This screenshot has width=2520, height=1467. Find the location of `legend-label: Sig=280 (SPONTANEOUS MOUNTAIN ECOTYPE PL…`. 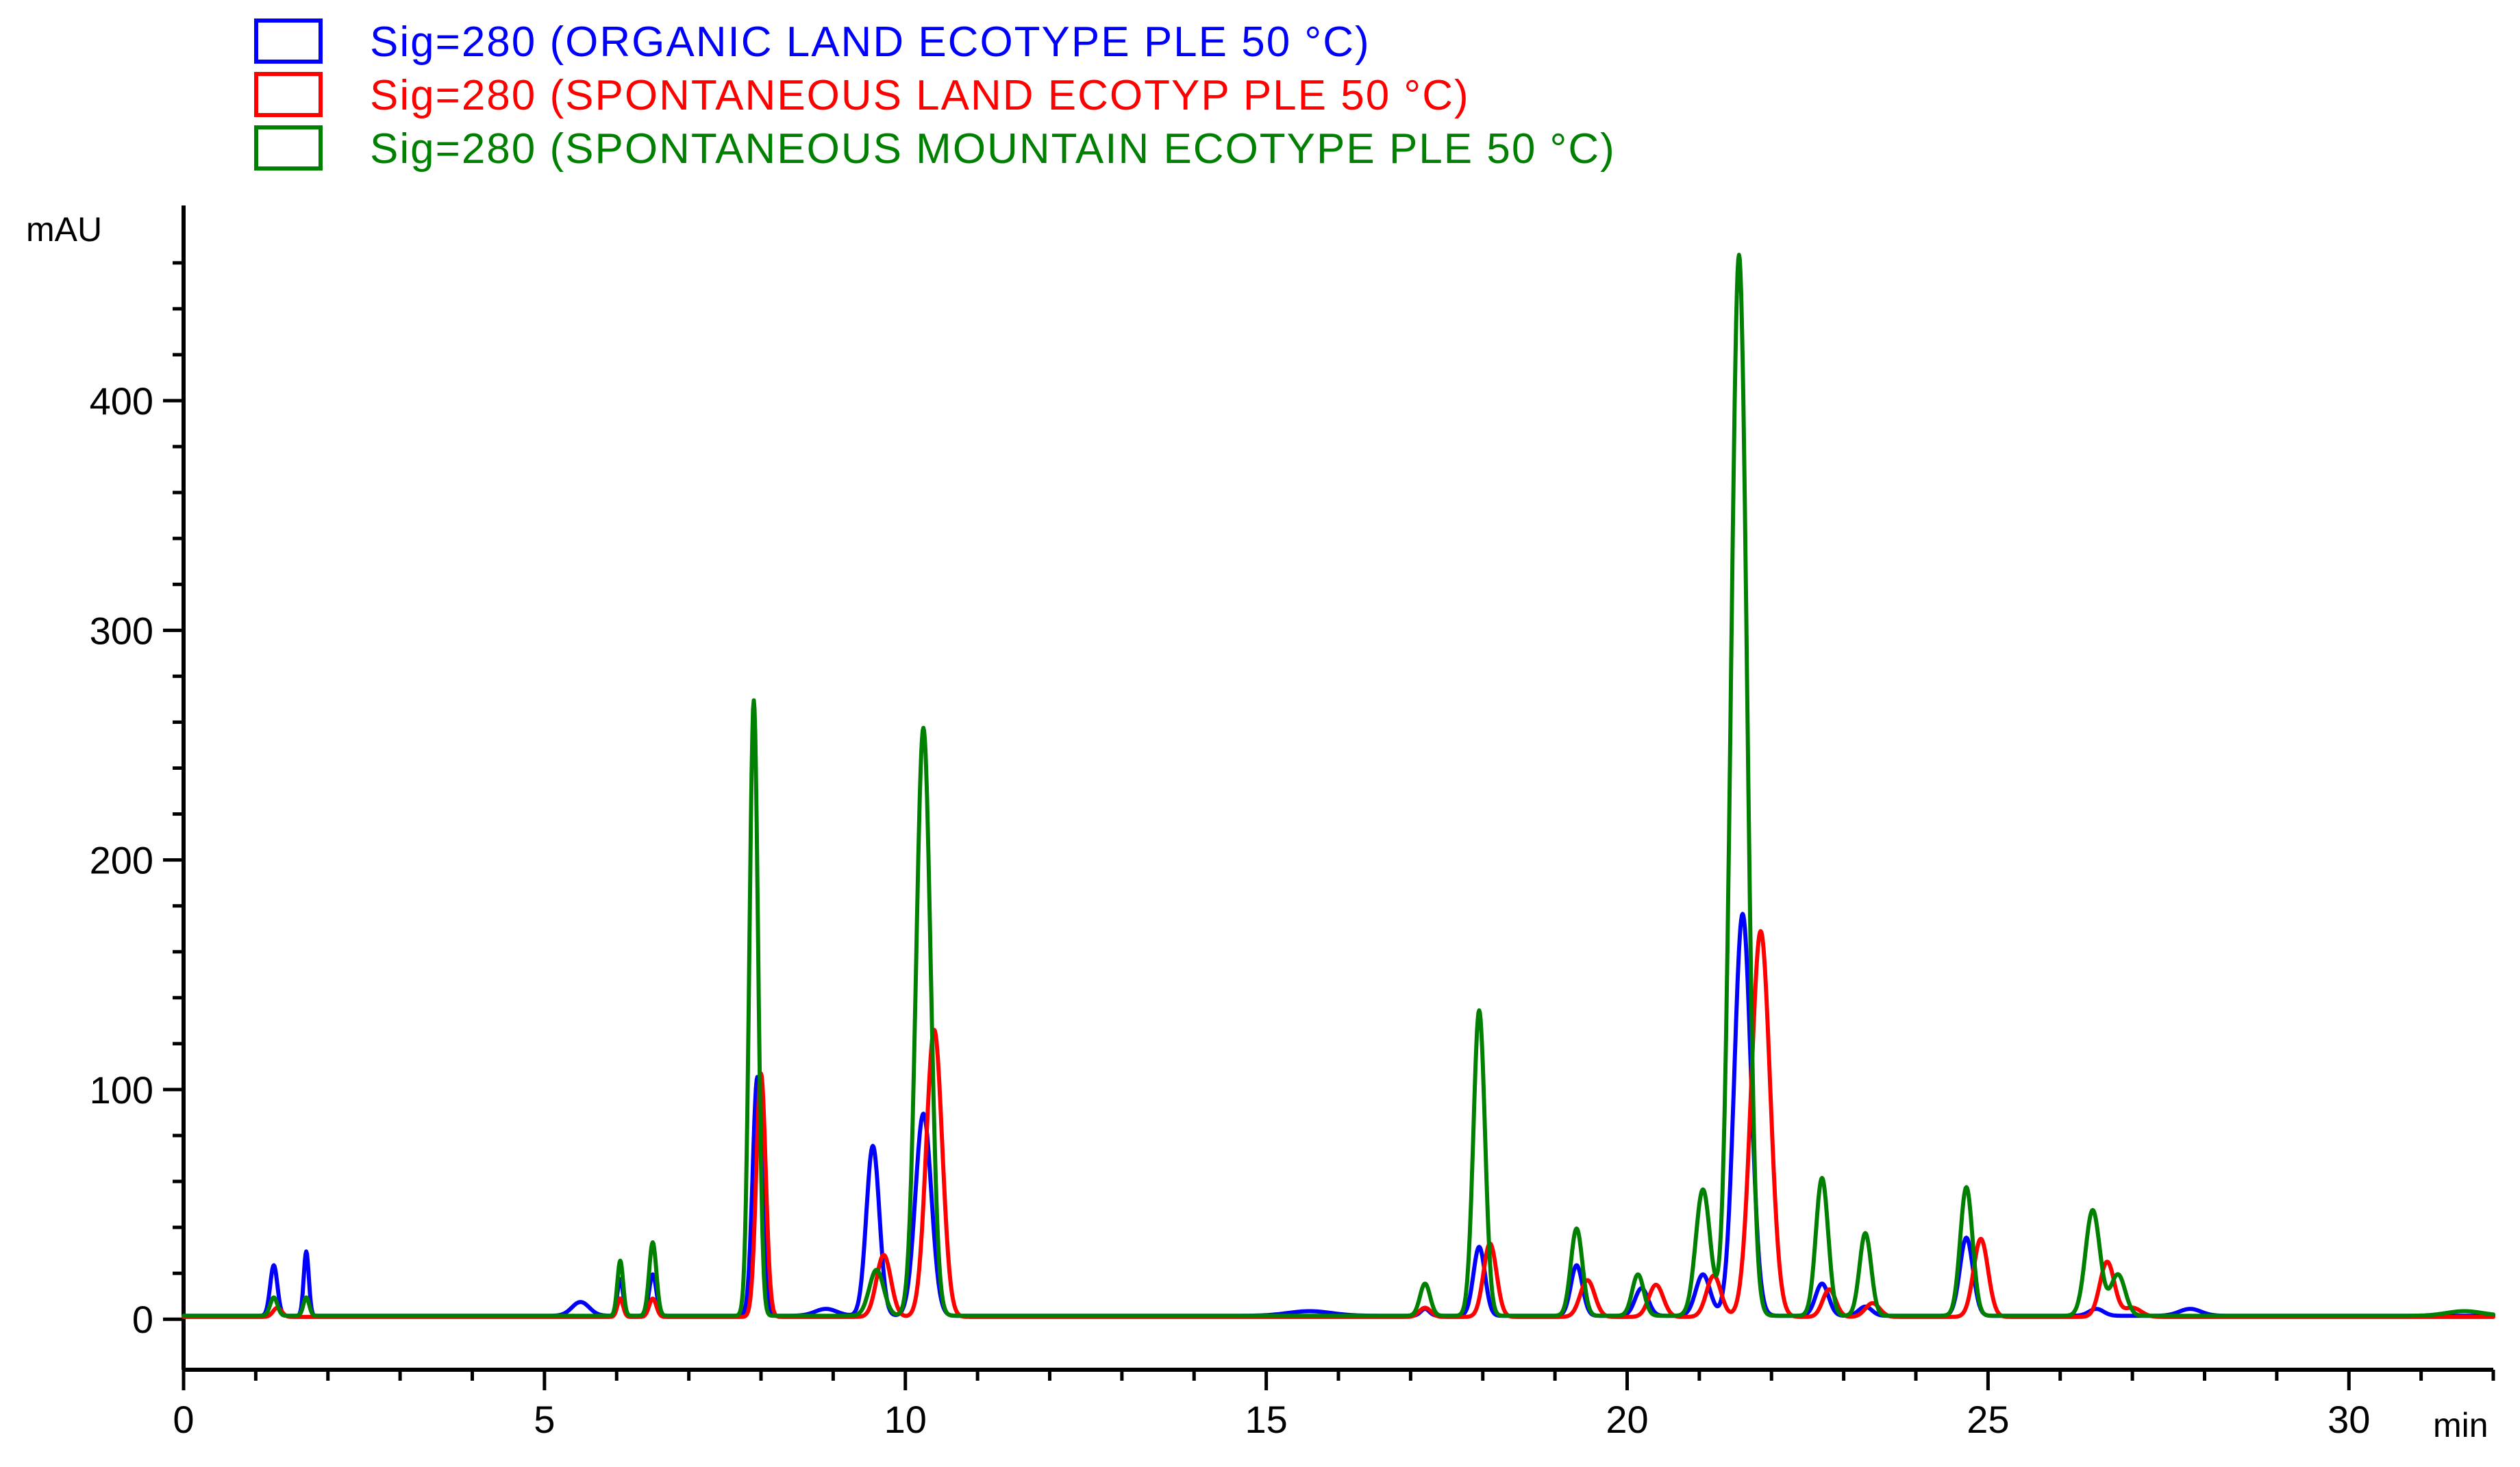

legend-label: Sig=280 (SPONTANEOUS MOUNTAIN ECOTYPE PL… is located at coordinates (993, 149).